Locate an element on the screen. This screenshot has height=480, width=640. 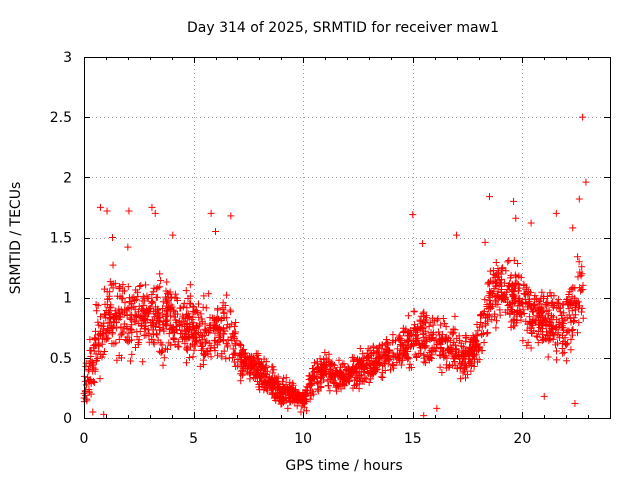
x-tick-label: 10 is located at coordinates (303, 439).